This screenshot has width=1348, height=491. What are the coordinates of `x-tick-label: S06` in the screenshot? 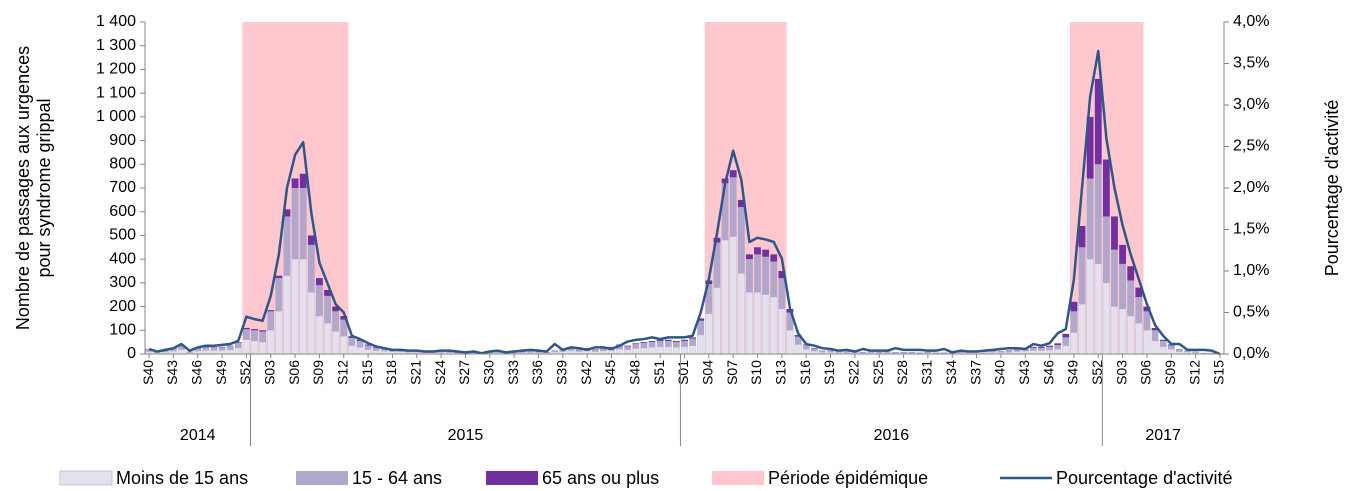 It's located at (1146, 372).